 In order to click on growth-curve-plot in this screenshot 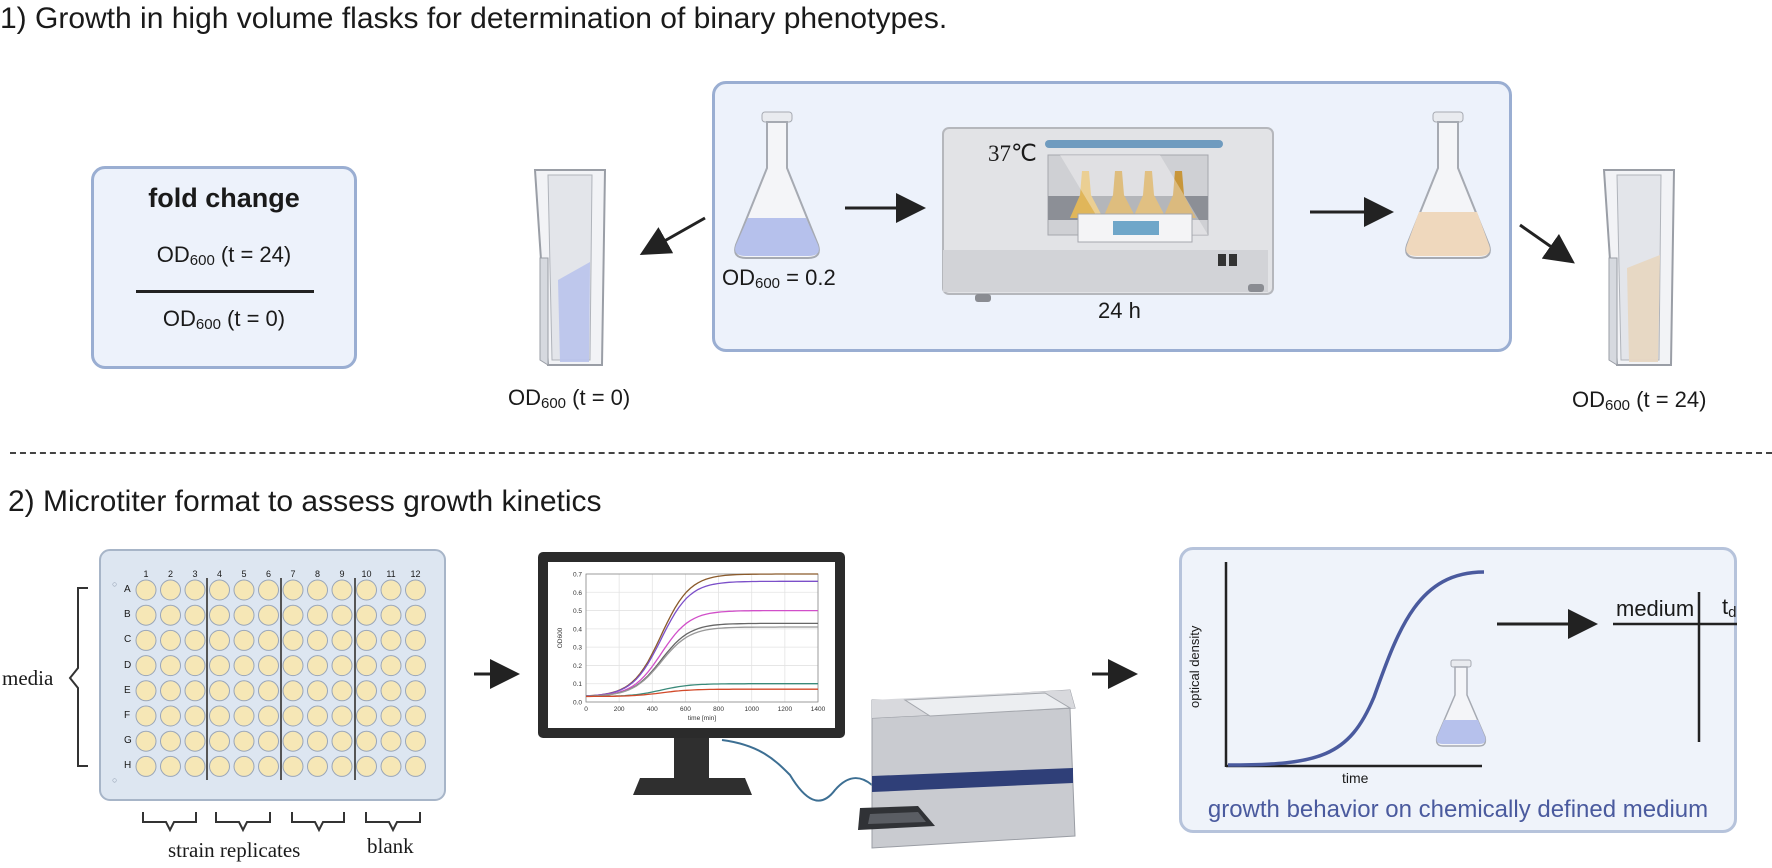, I will do `click(1480, 665)`.